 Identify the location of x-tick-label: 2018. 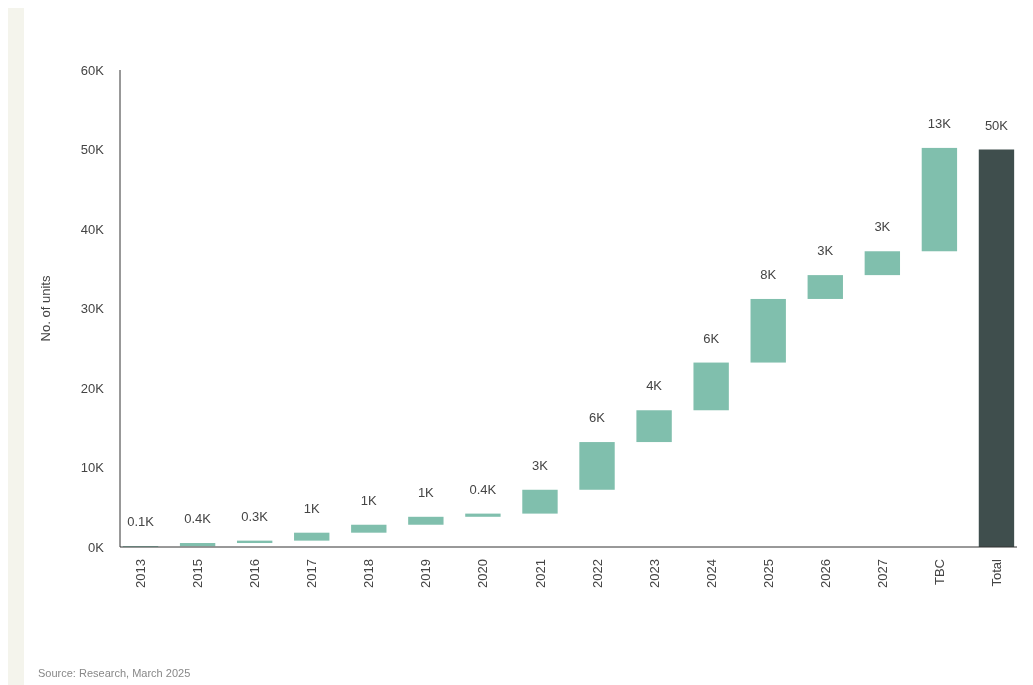
(369, 573).